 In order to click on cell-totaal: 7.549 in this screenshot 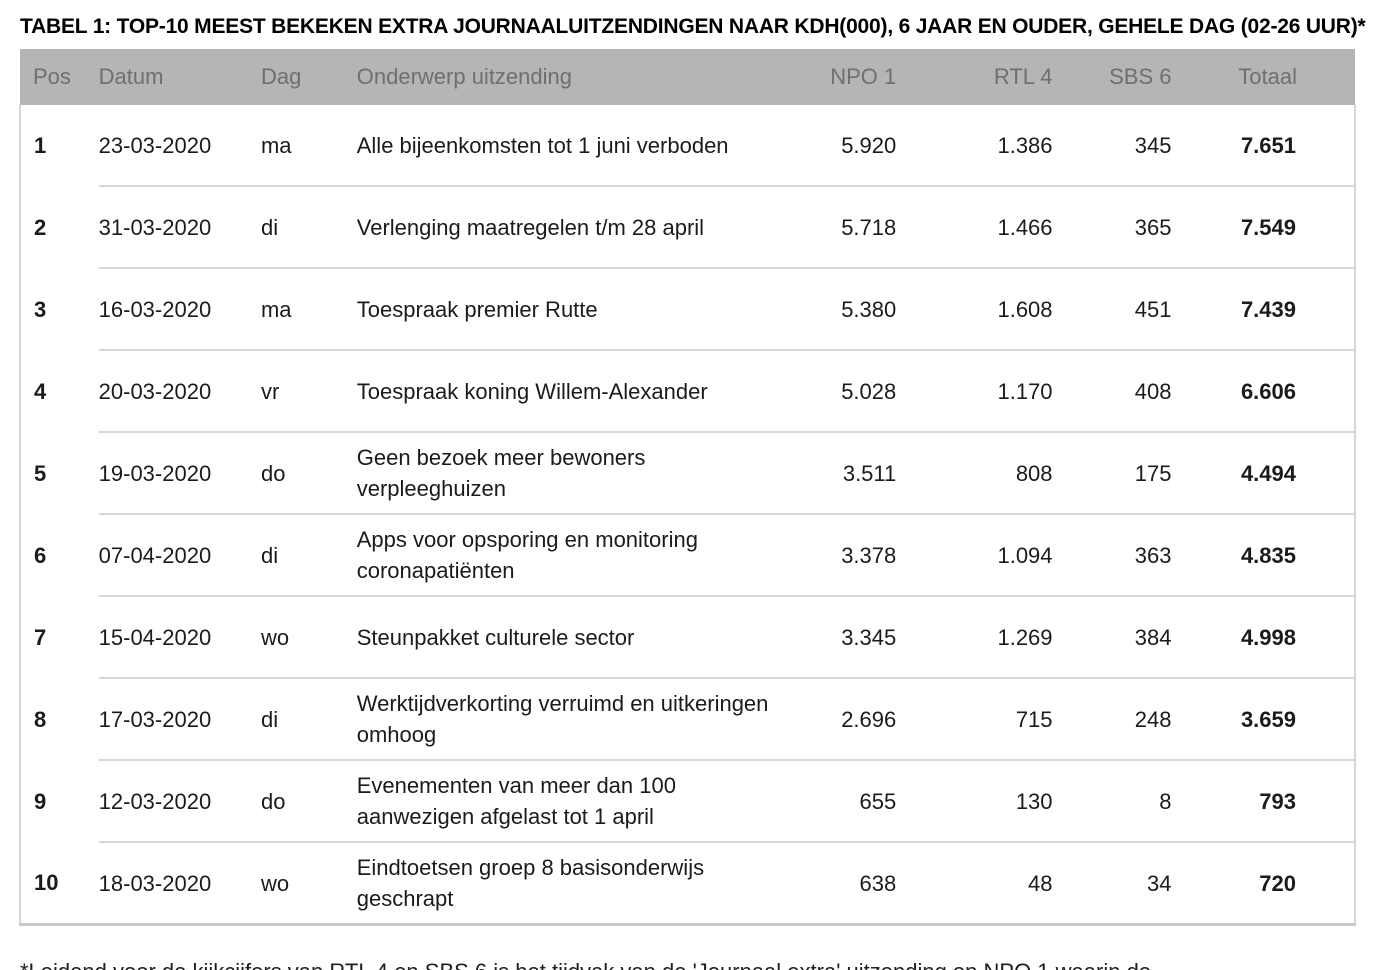, I will do `click(1268, 227)`.